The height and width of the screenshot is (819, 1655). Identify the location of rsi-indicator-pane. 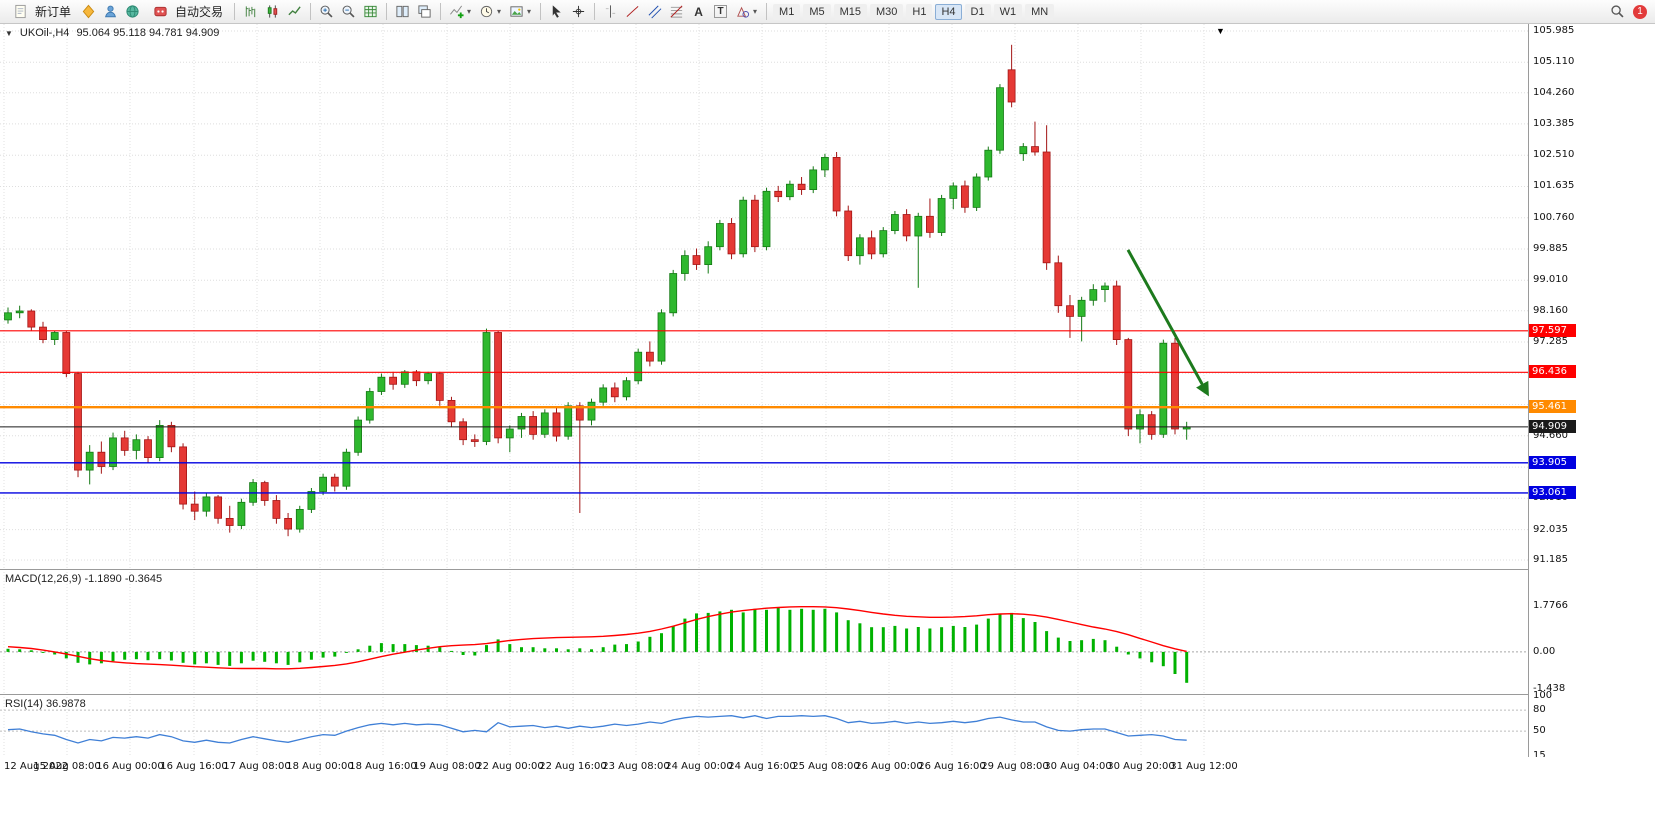
(764, 725).